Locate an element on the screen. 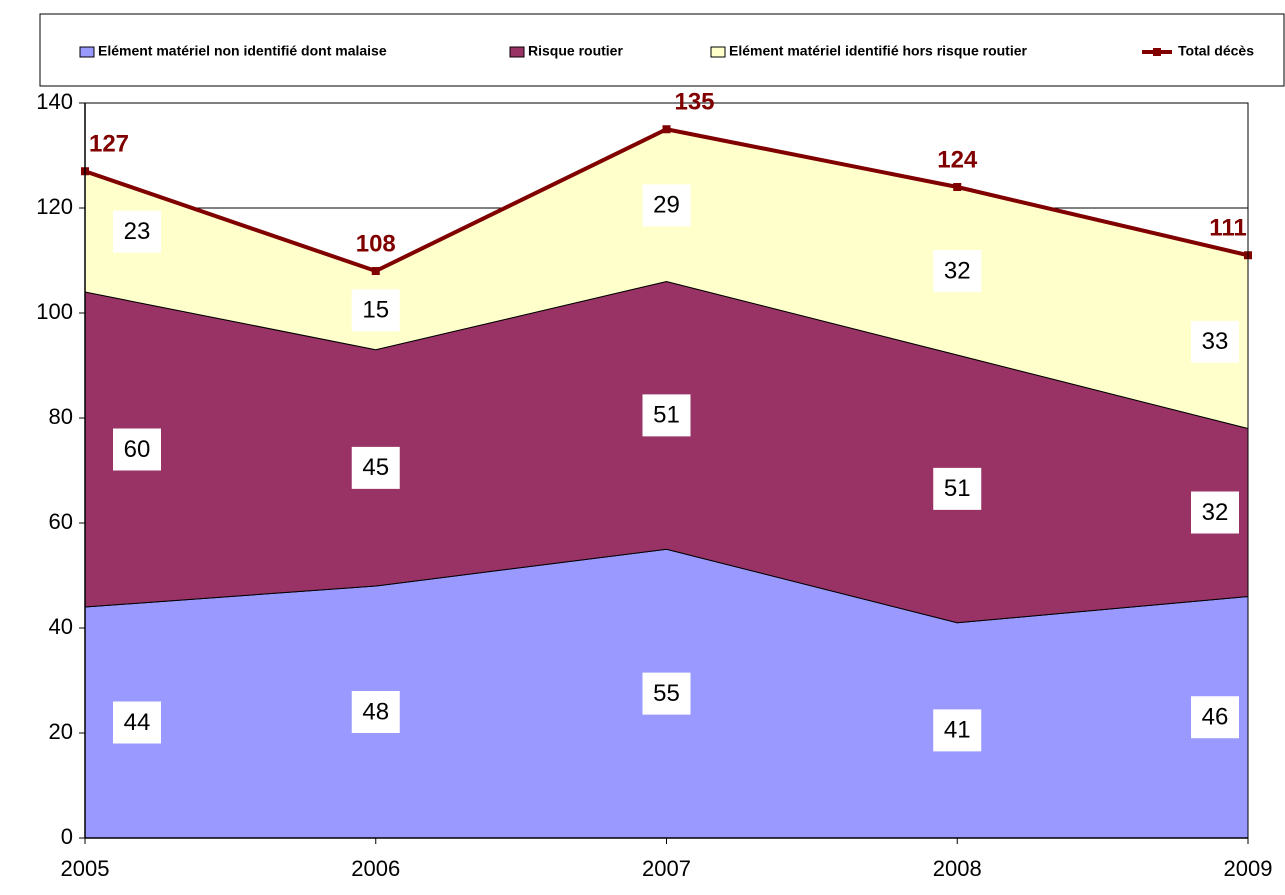 The image size is (1285, 895). y-tick-label: 20 is located at coordinates (61, 731).